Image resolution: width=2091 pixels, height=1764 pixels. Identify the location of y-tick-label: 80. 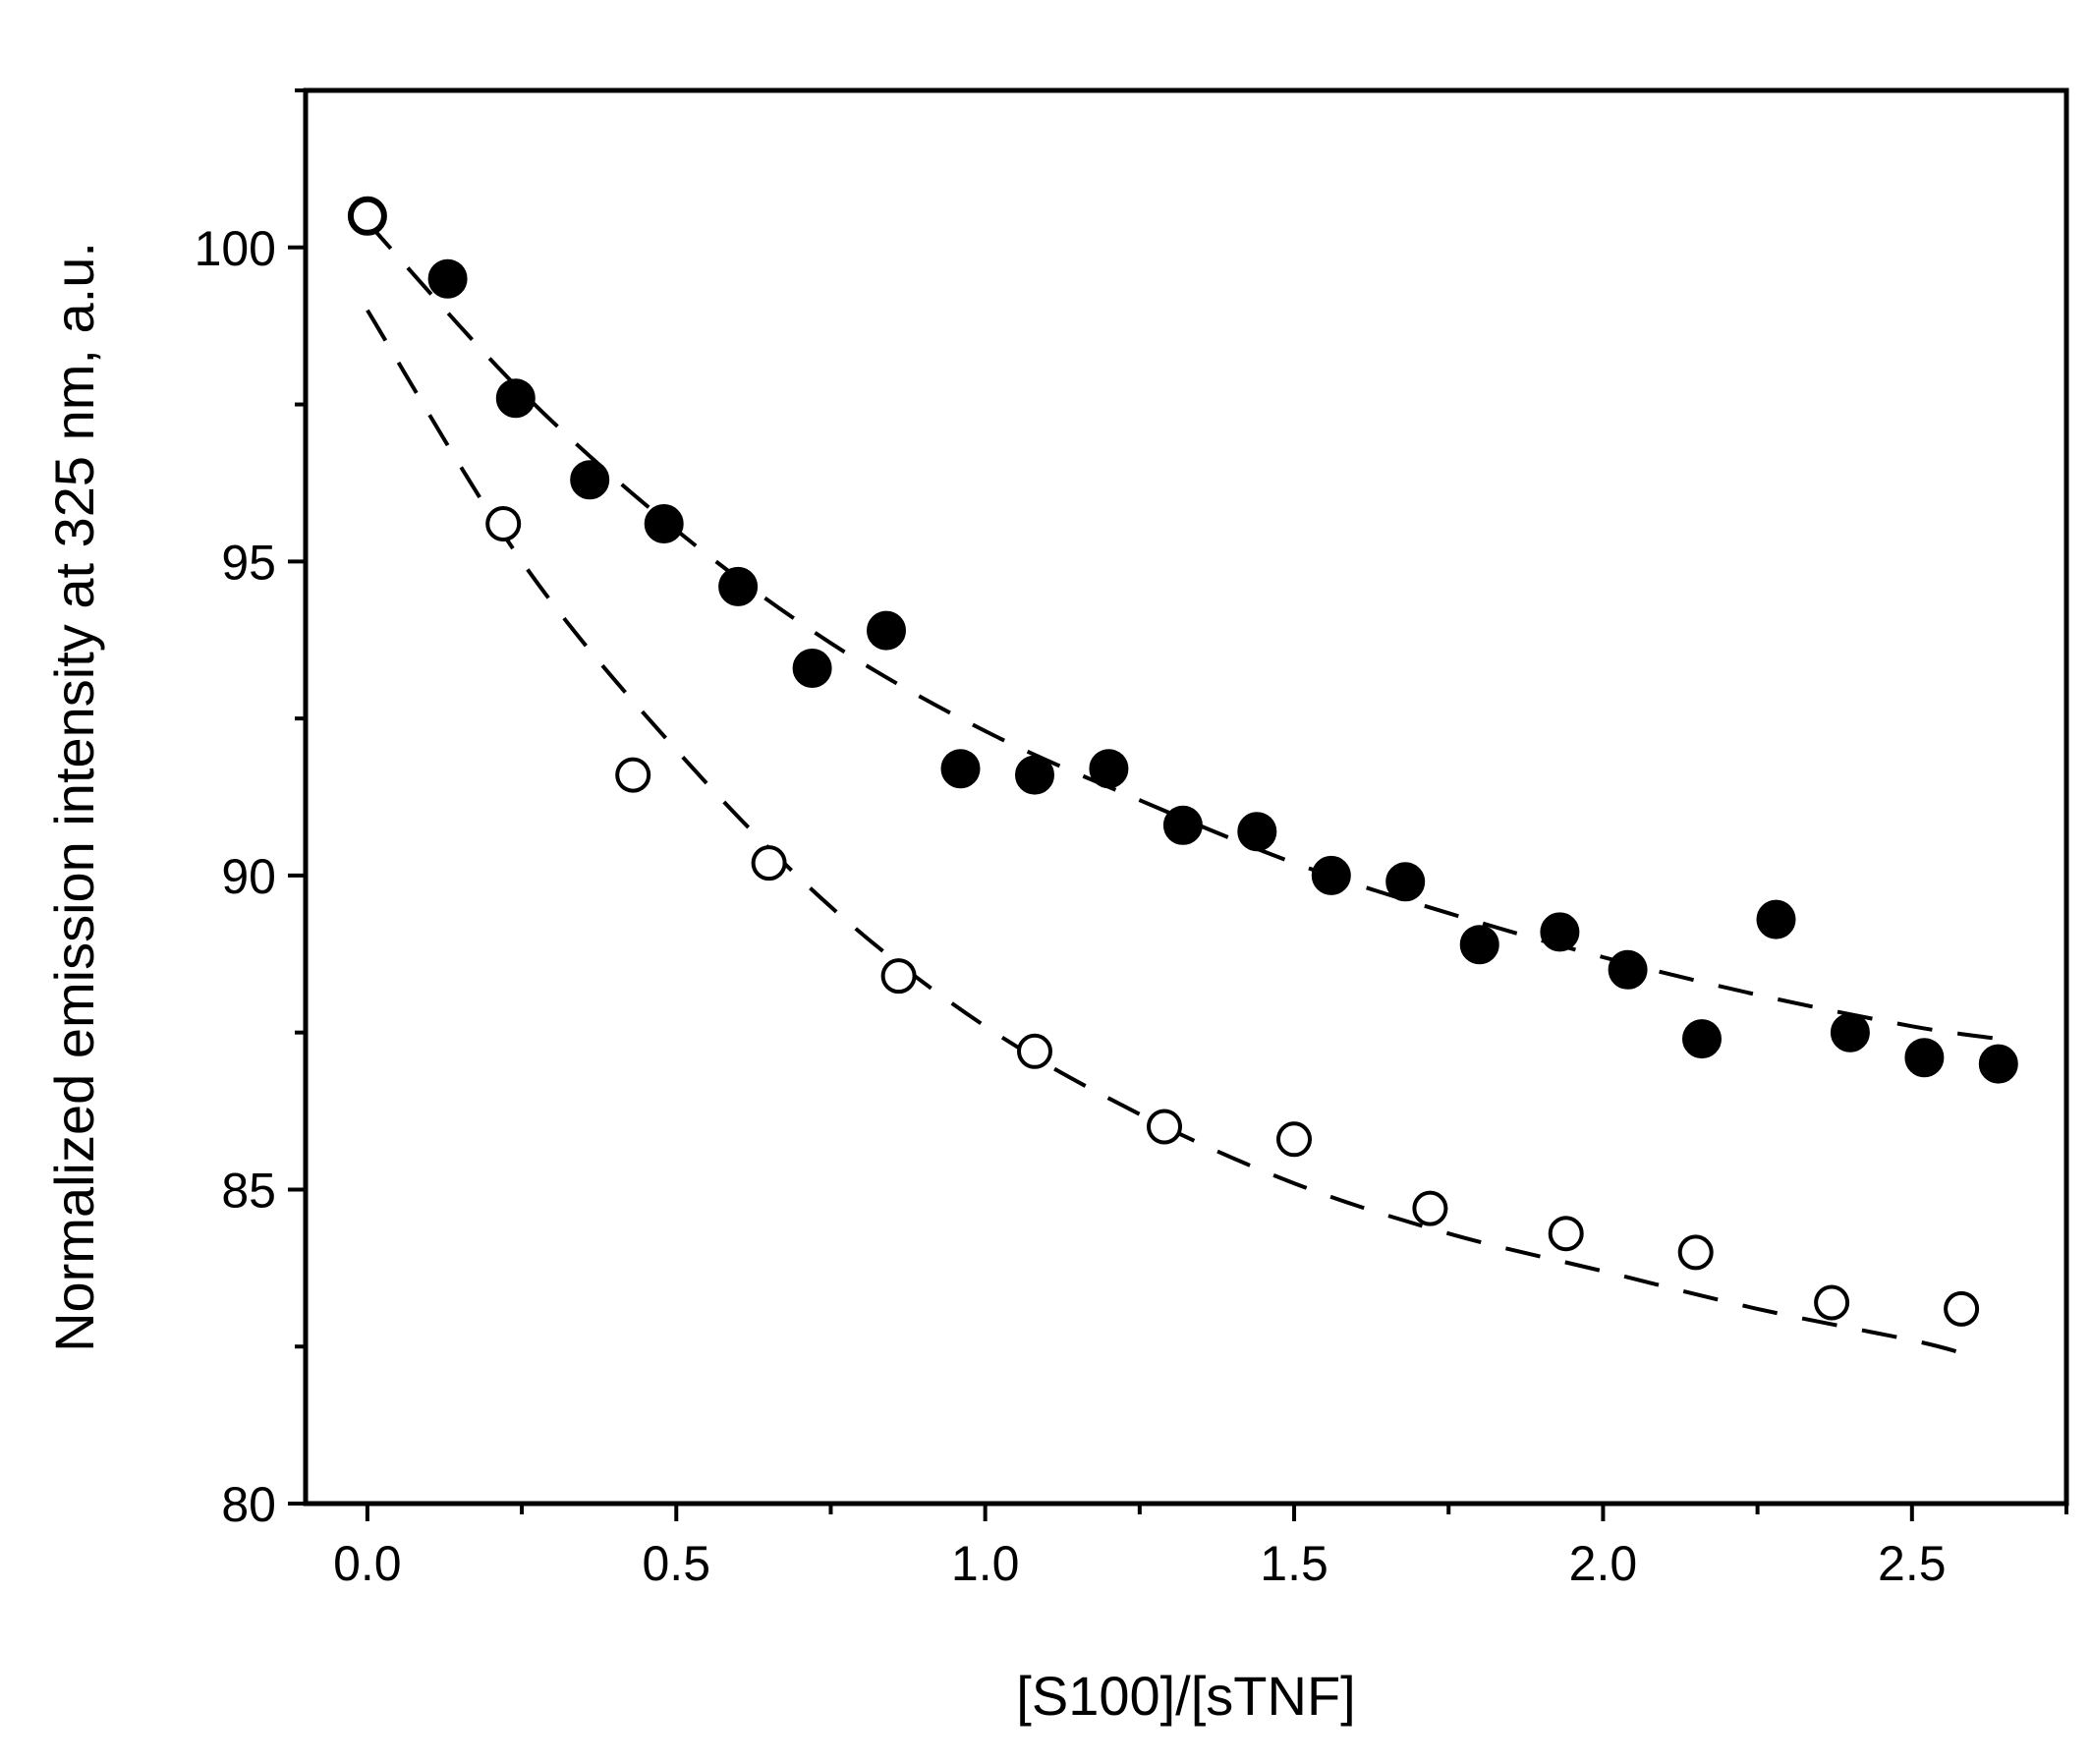
(248, 1505).